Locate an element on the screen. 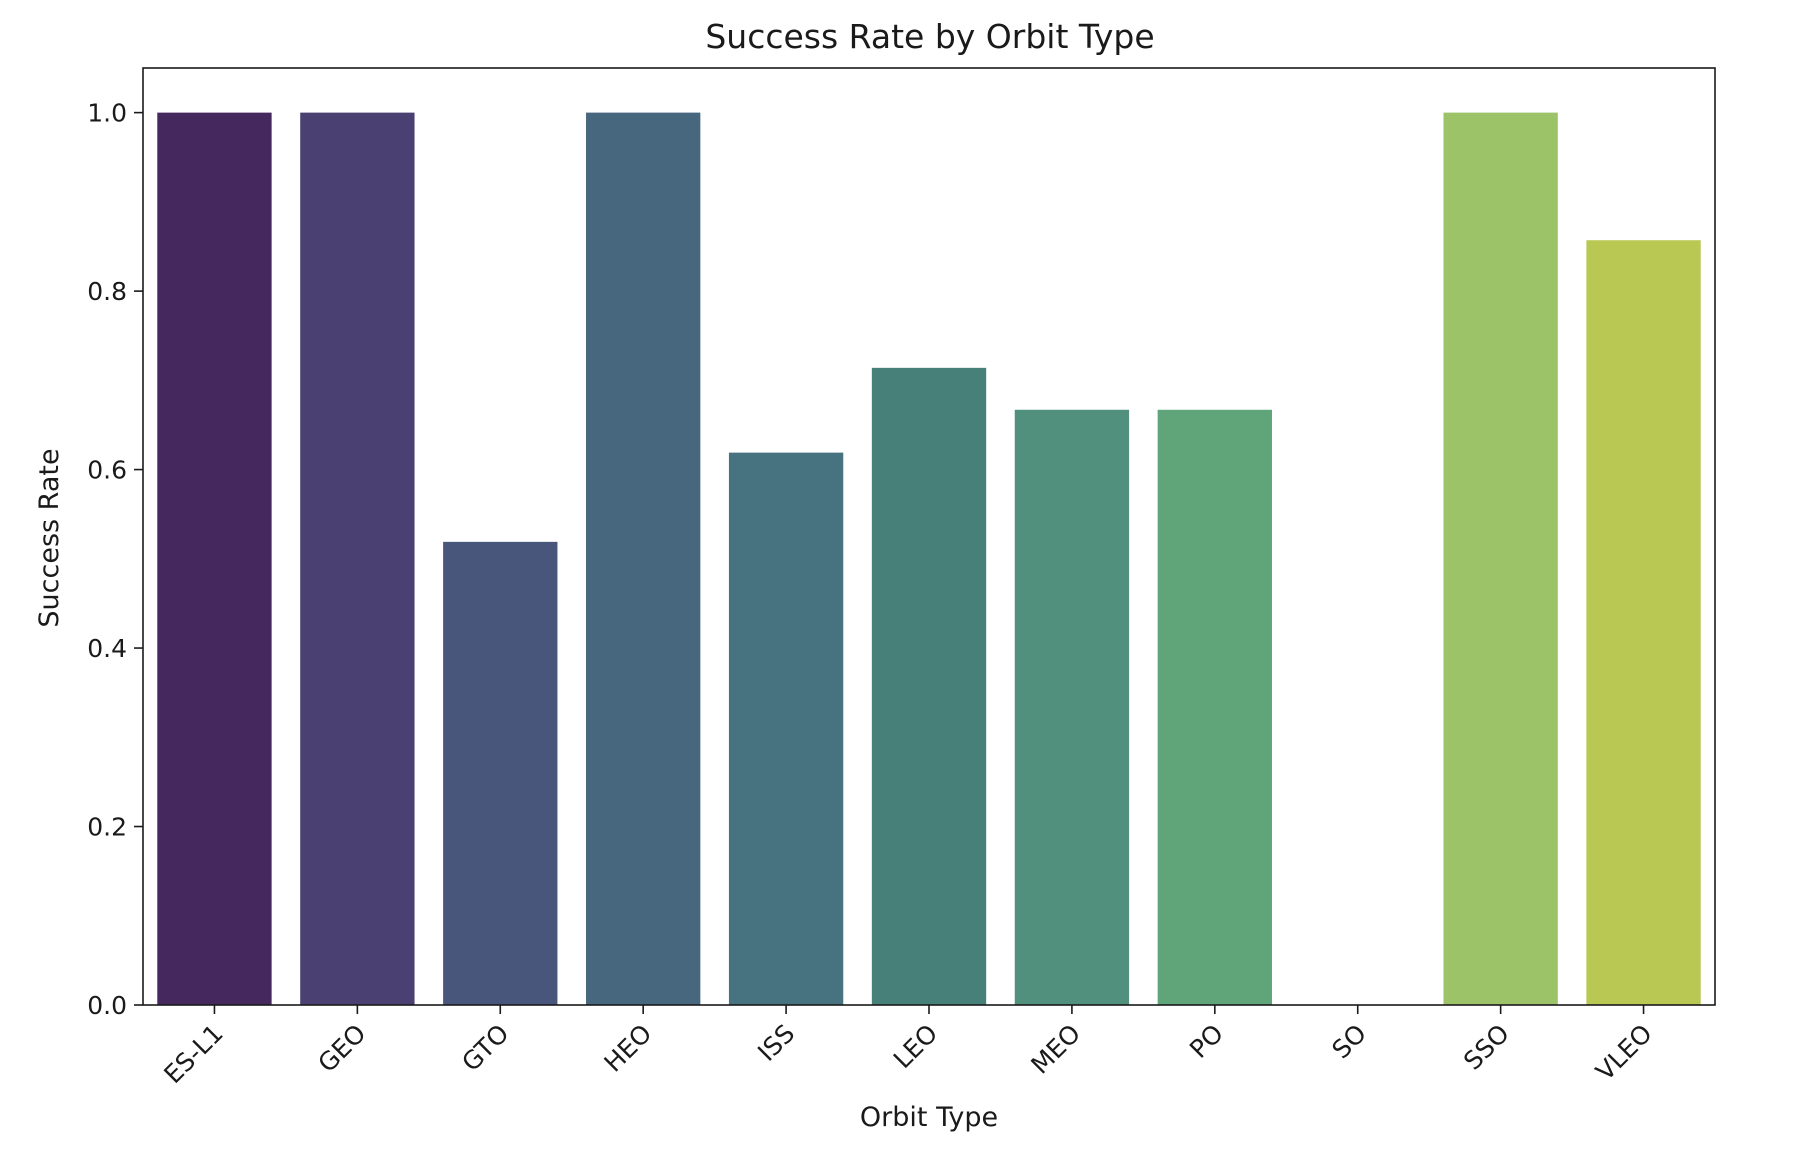  y-tick-label: 0.0 is located at coordinates (107, 1005).